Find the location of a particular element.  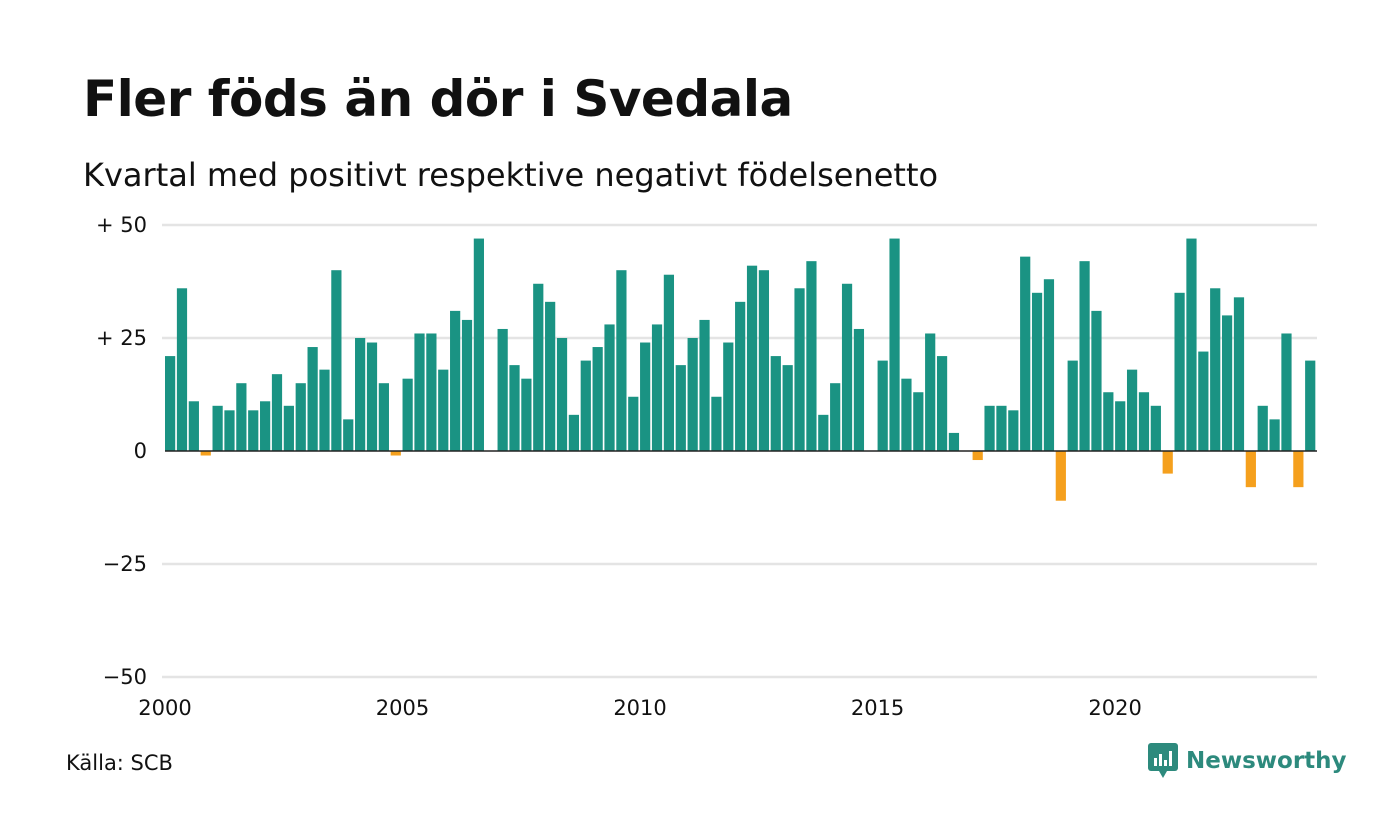

x-tick-label: 2000 is located at coordinates (164, 708).